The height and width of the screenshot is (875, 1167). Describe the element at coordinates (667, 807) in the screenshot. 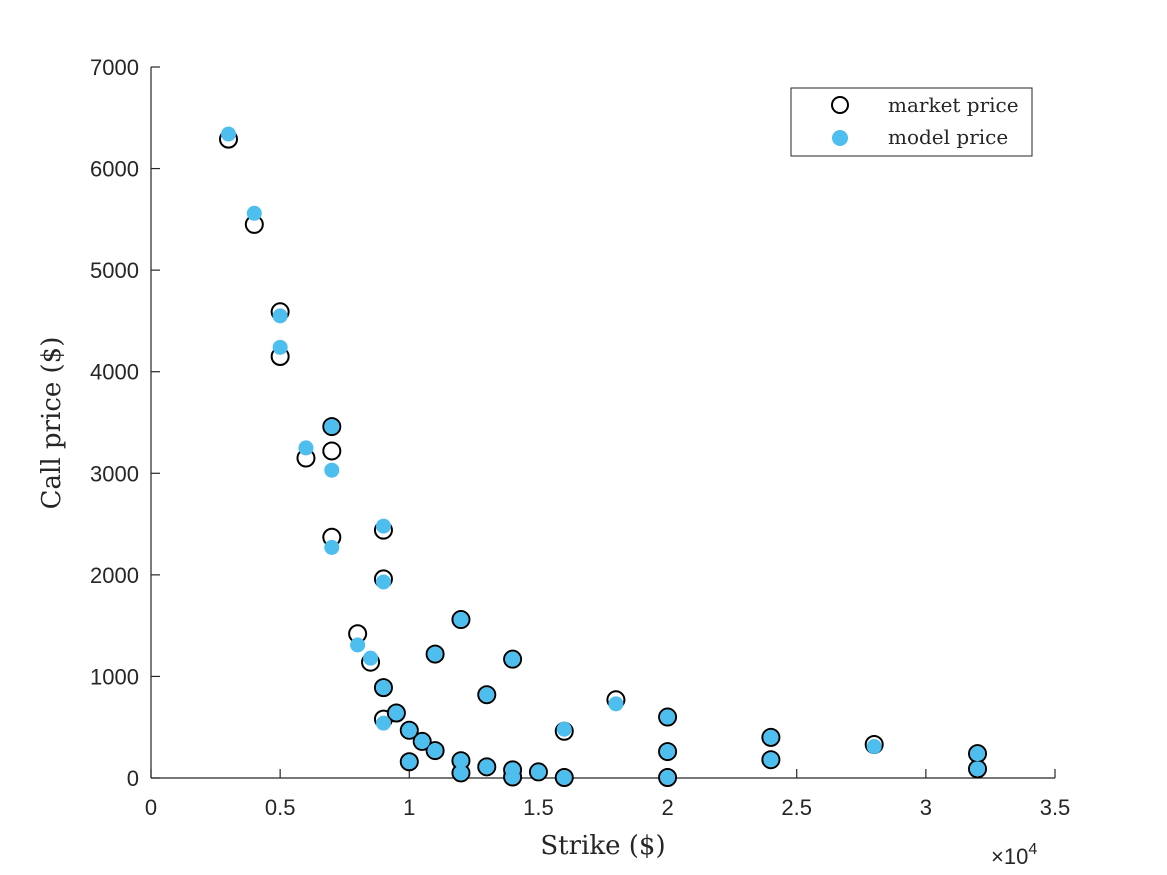

I see `x-tick-label: 2` at that location.